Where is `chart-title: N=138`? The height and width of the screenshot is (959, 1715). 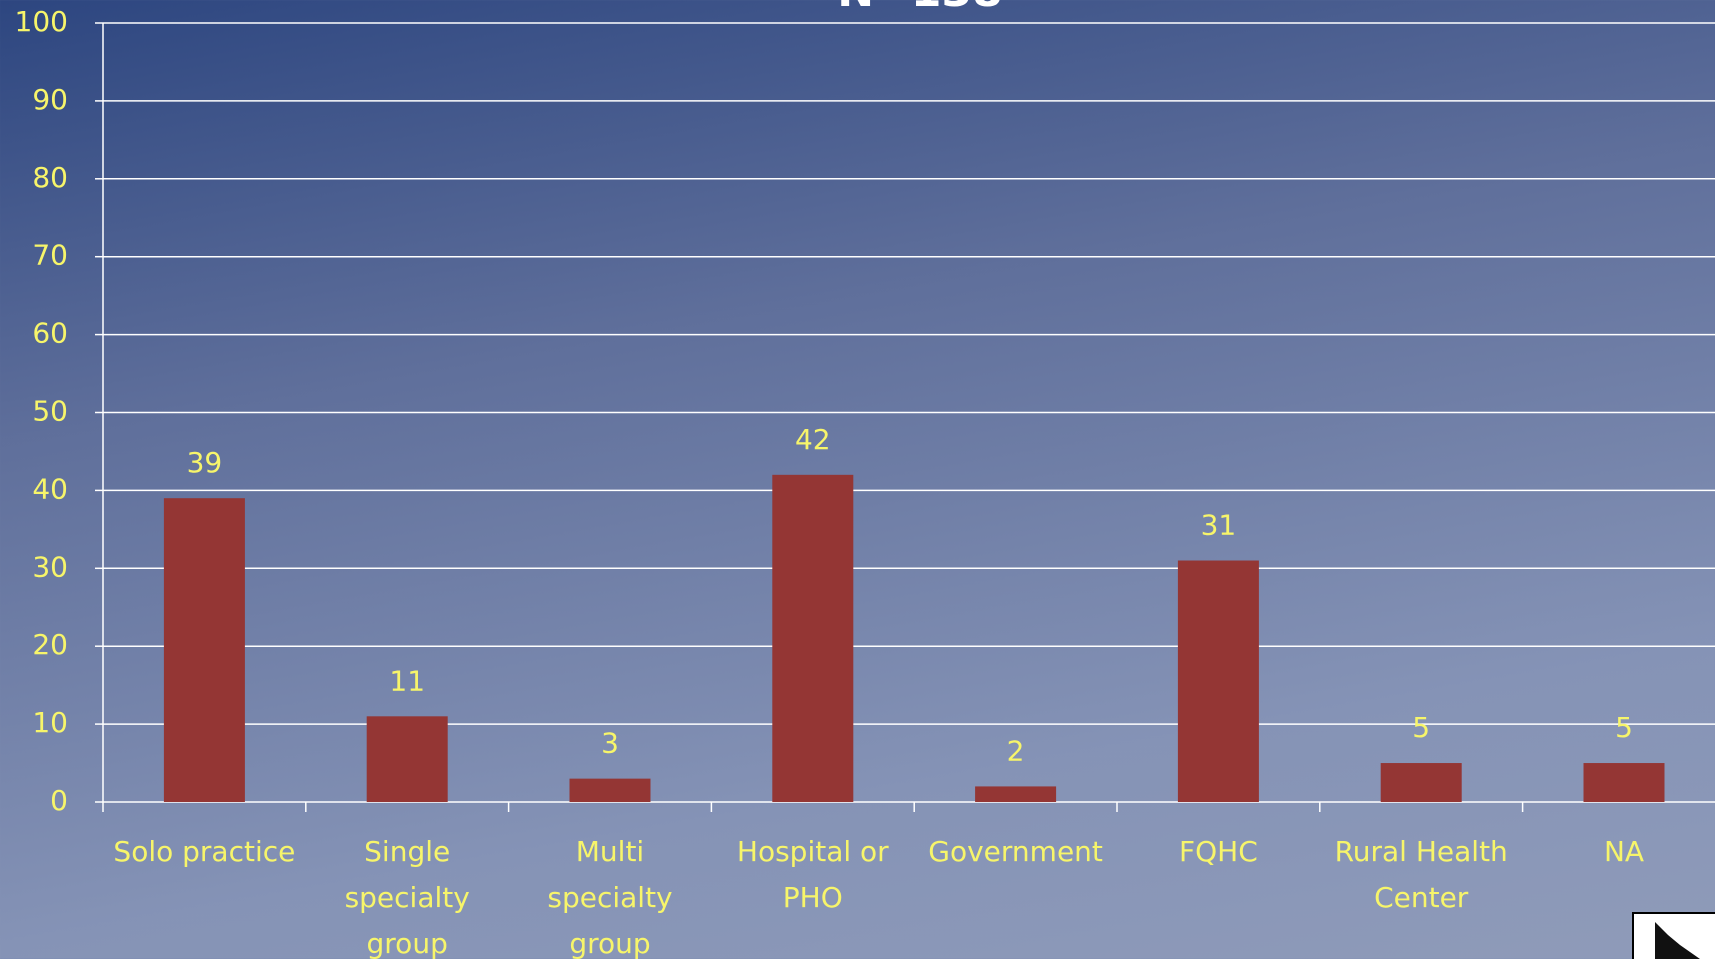
chart-title: N=138 is located at coordinates (920, 8).